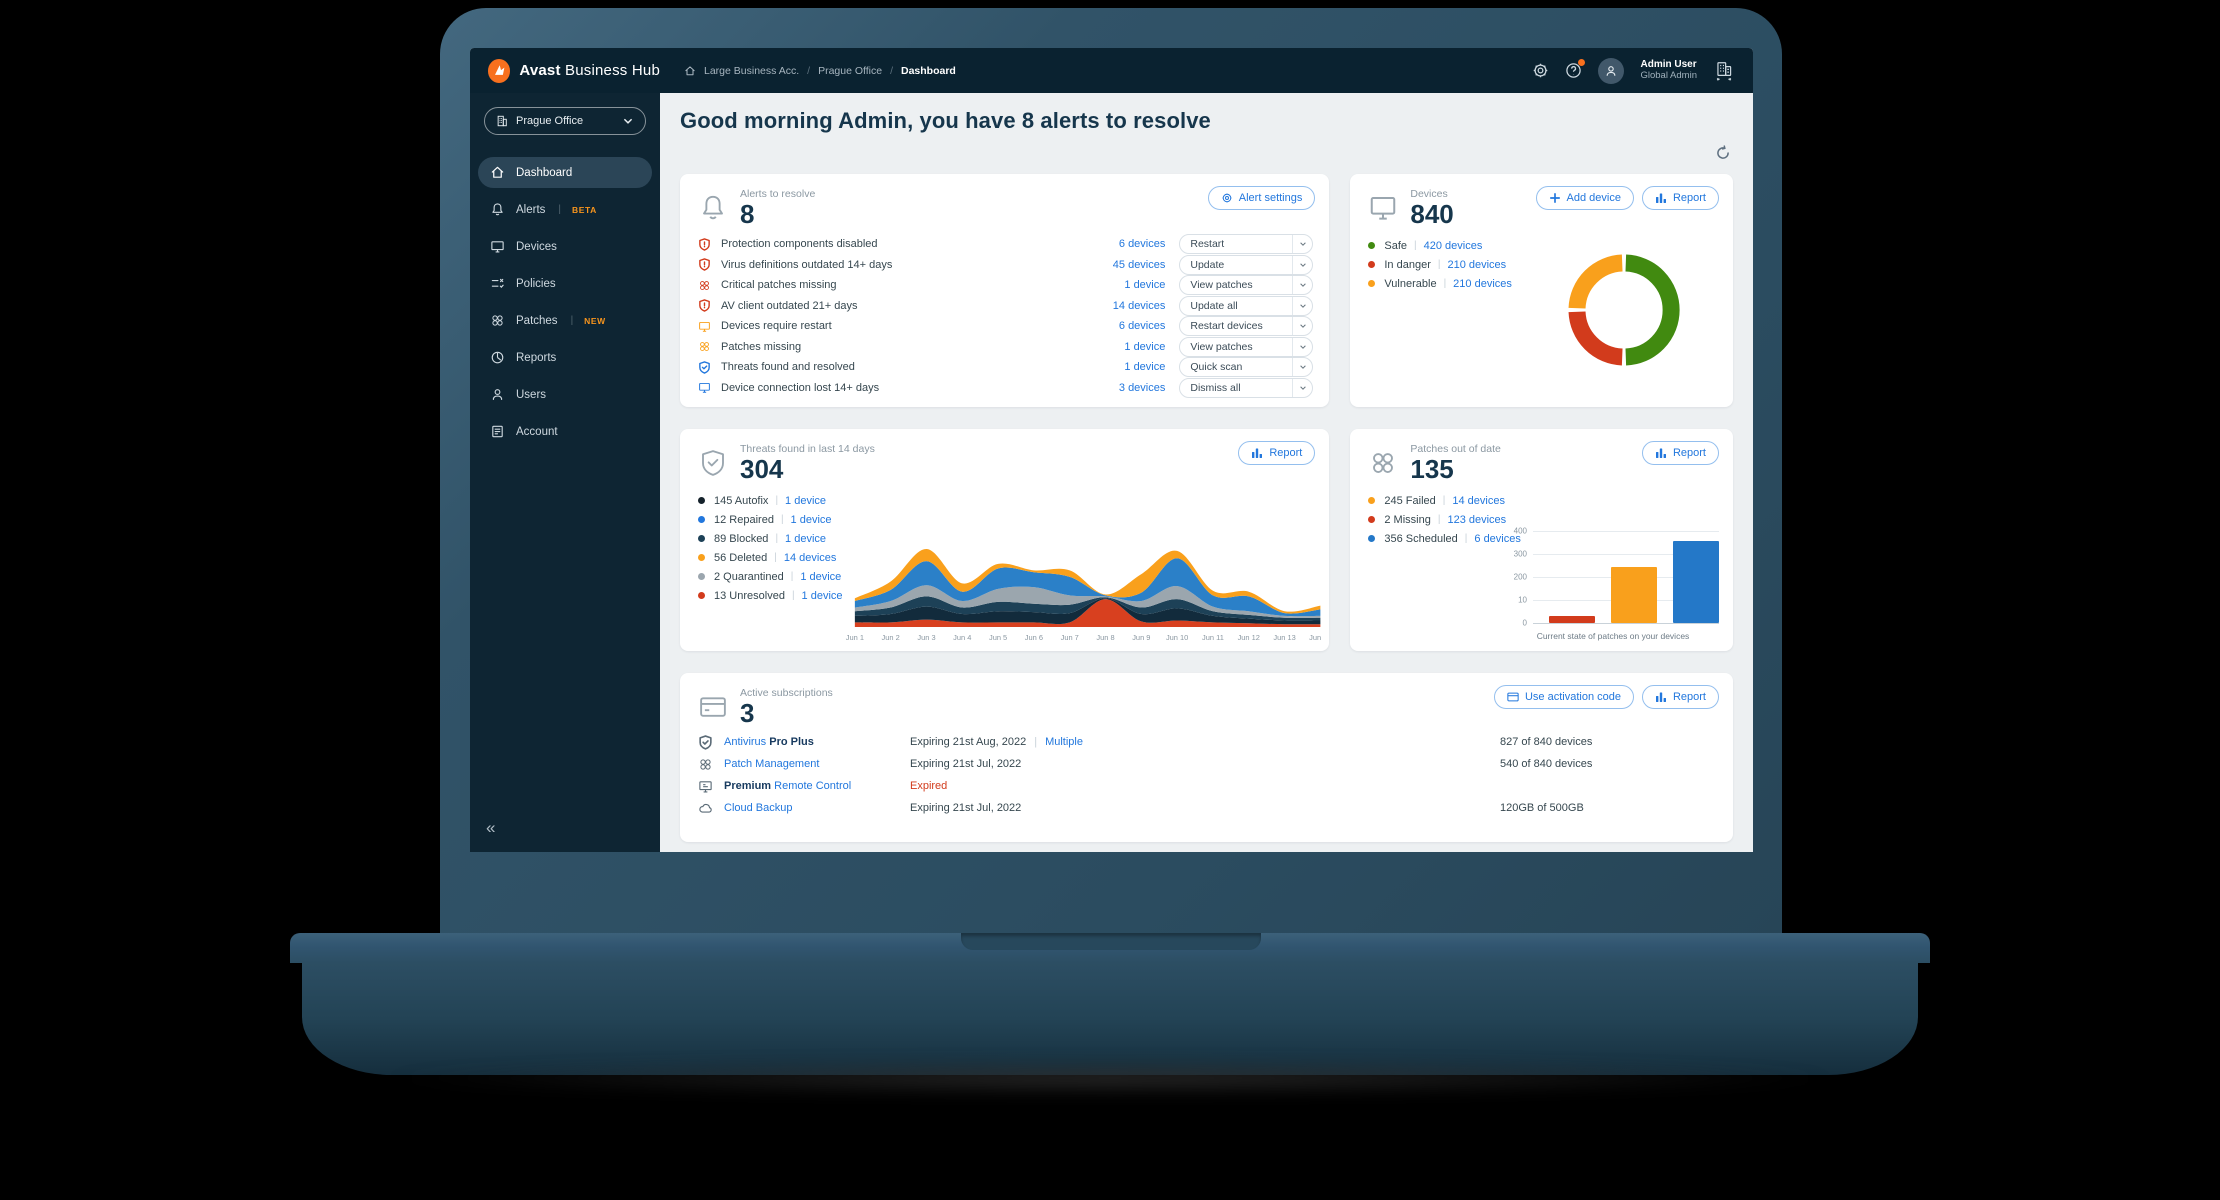 The height and width of the screenshot is (1200, 2220). Describe the element at coordinates (1216, 367) in the screenshot. I see `alert-action-label: Quick scan` at that location.